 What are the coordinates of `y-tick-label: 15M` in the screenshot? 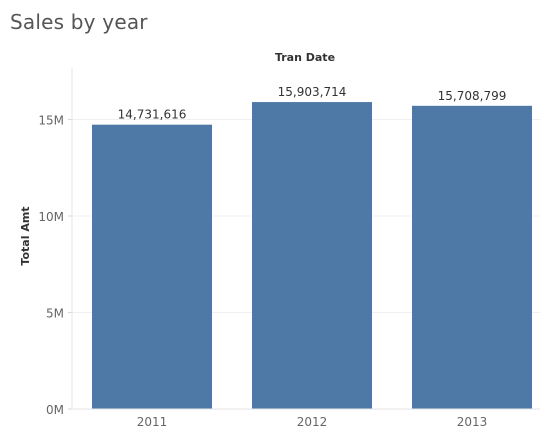 It's located at (51, 121).